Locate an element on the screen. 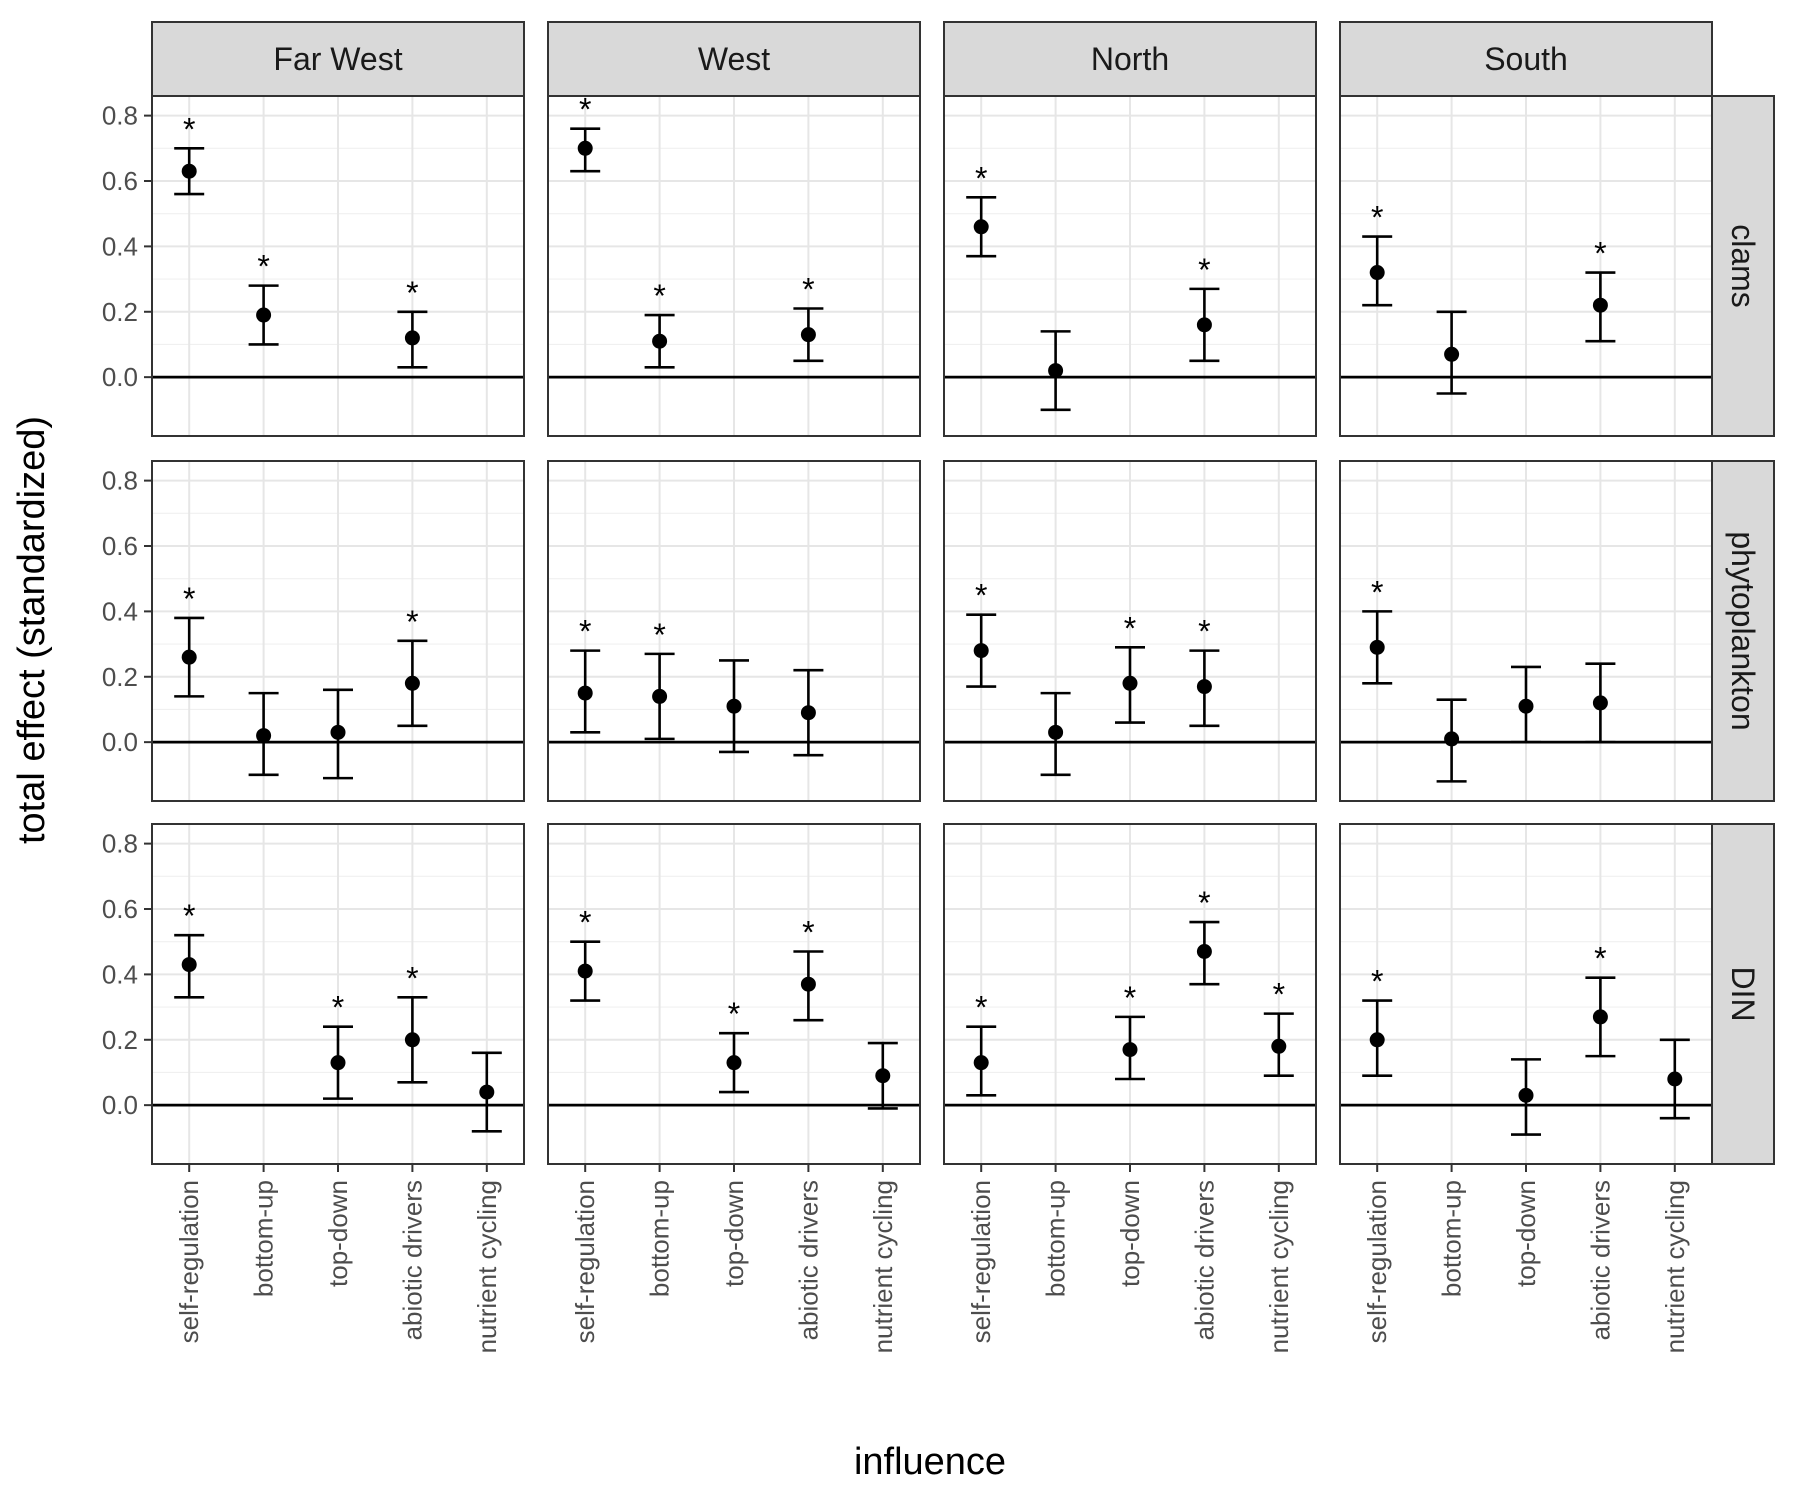 The width and height of the screenshot is (1800, 1500). column-strip-label: West is located at coordinates (734, 59).